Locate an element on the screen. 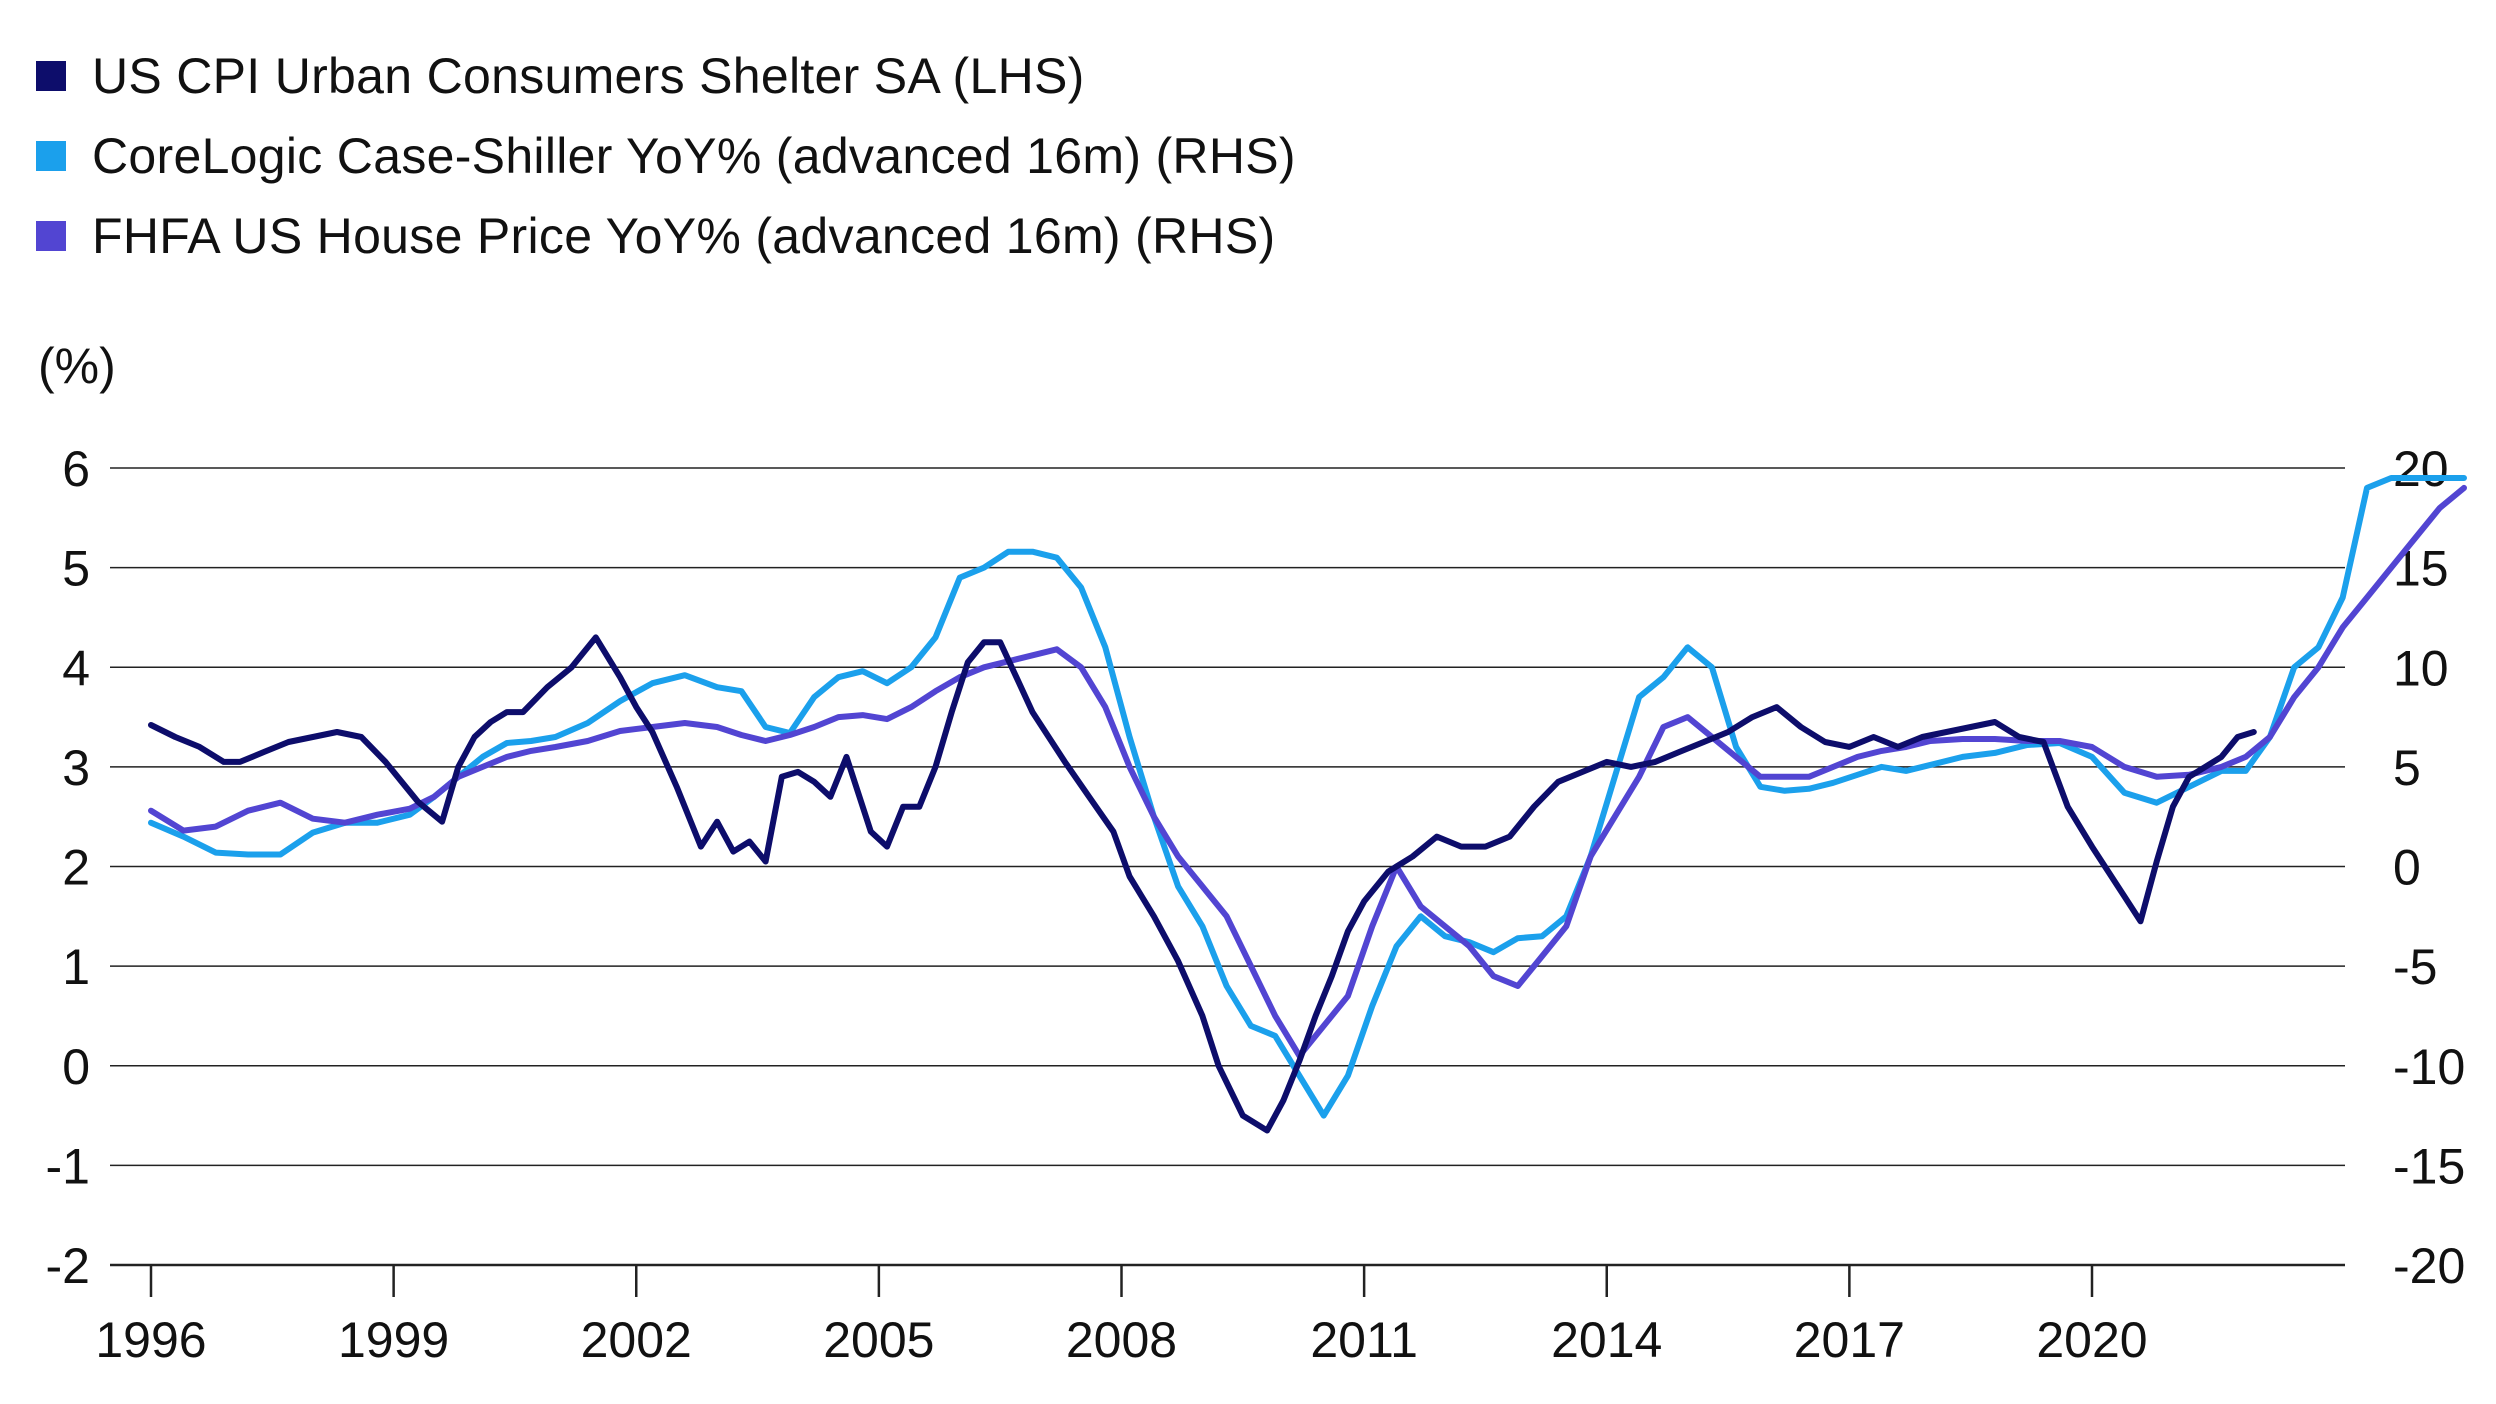  x-tick-label: 1996 is located at coordinates (150, 1340).